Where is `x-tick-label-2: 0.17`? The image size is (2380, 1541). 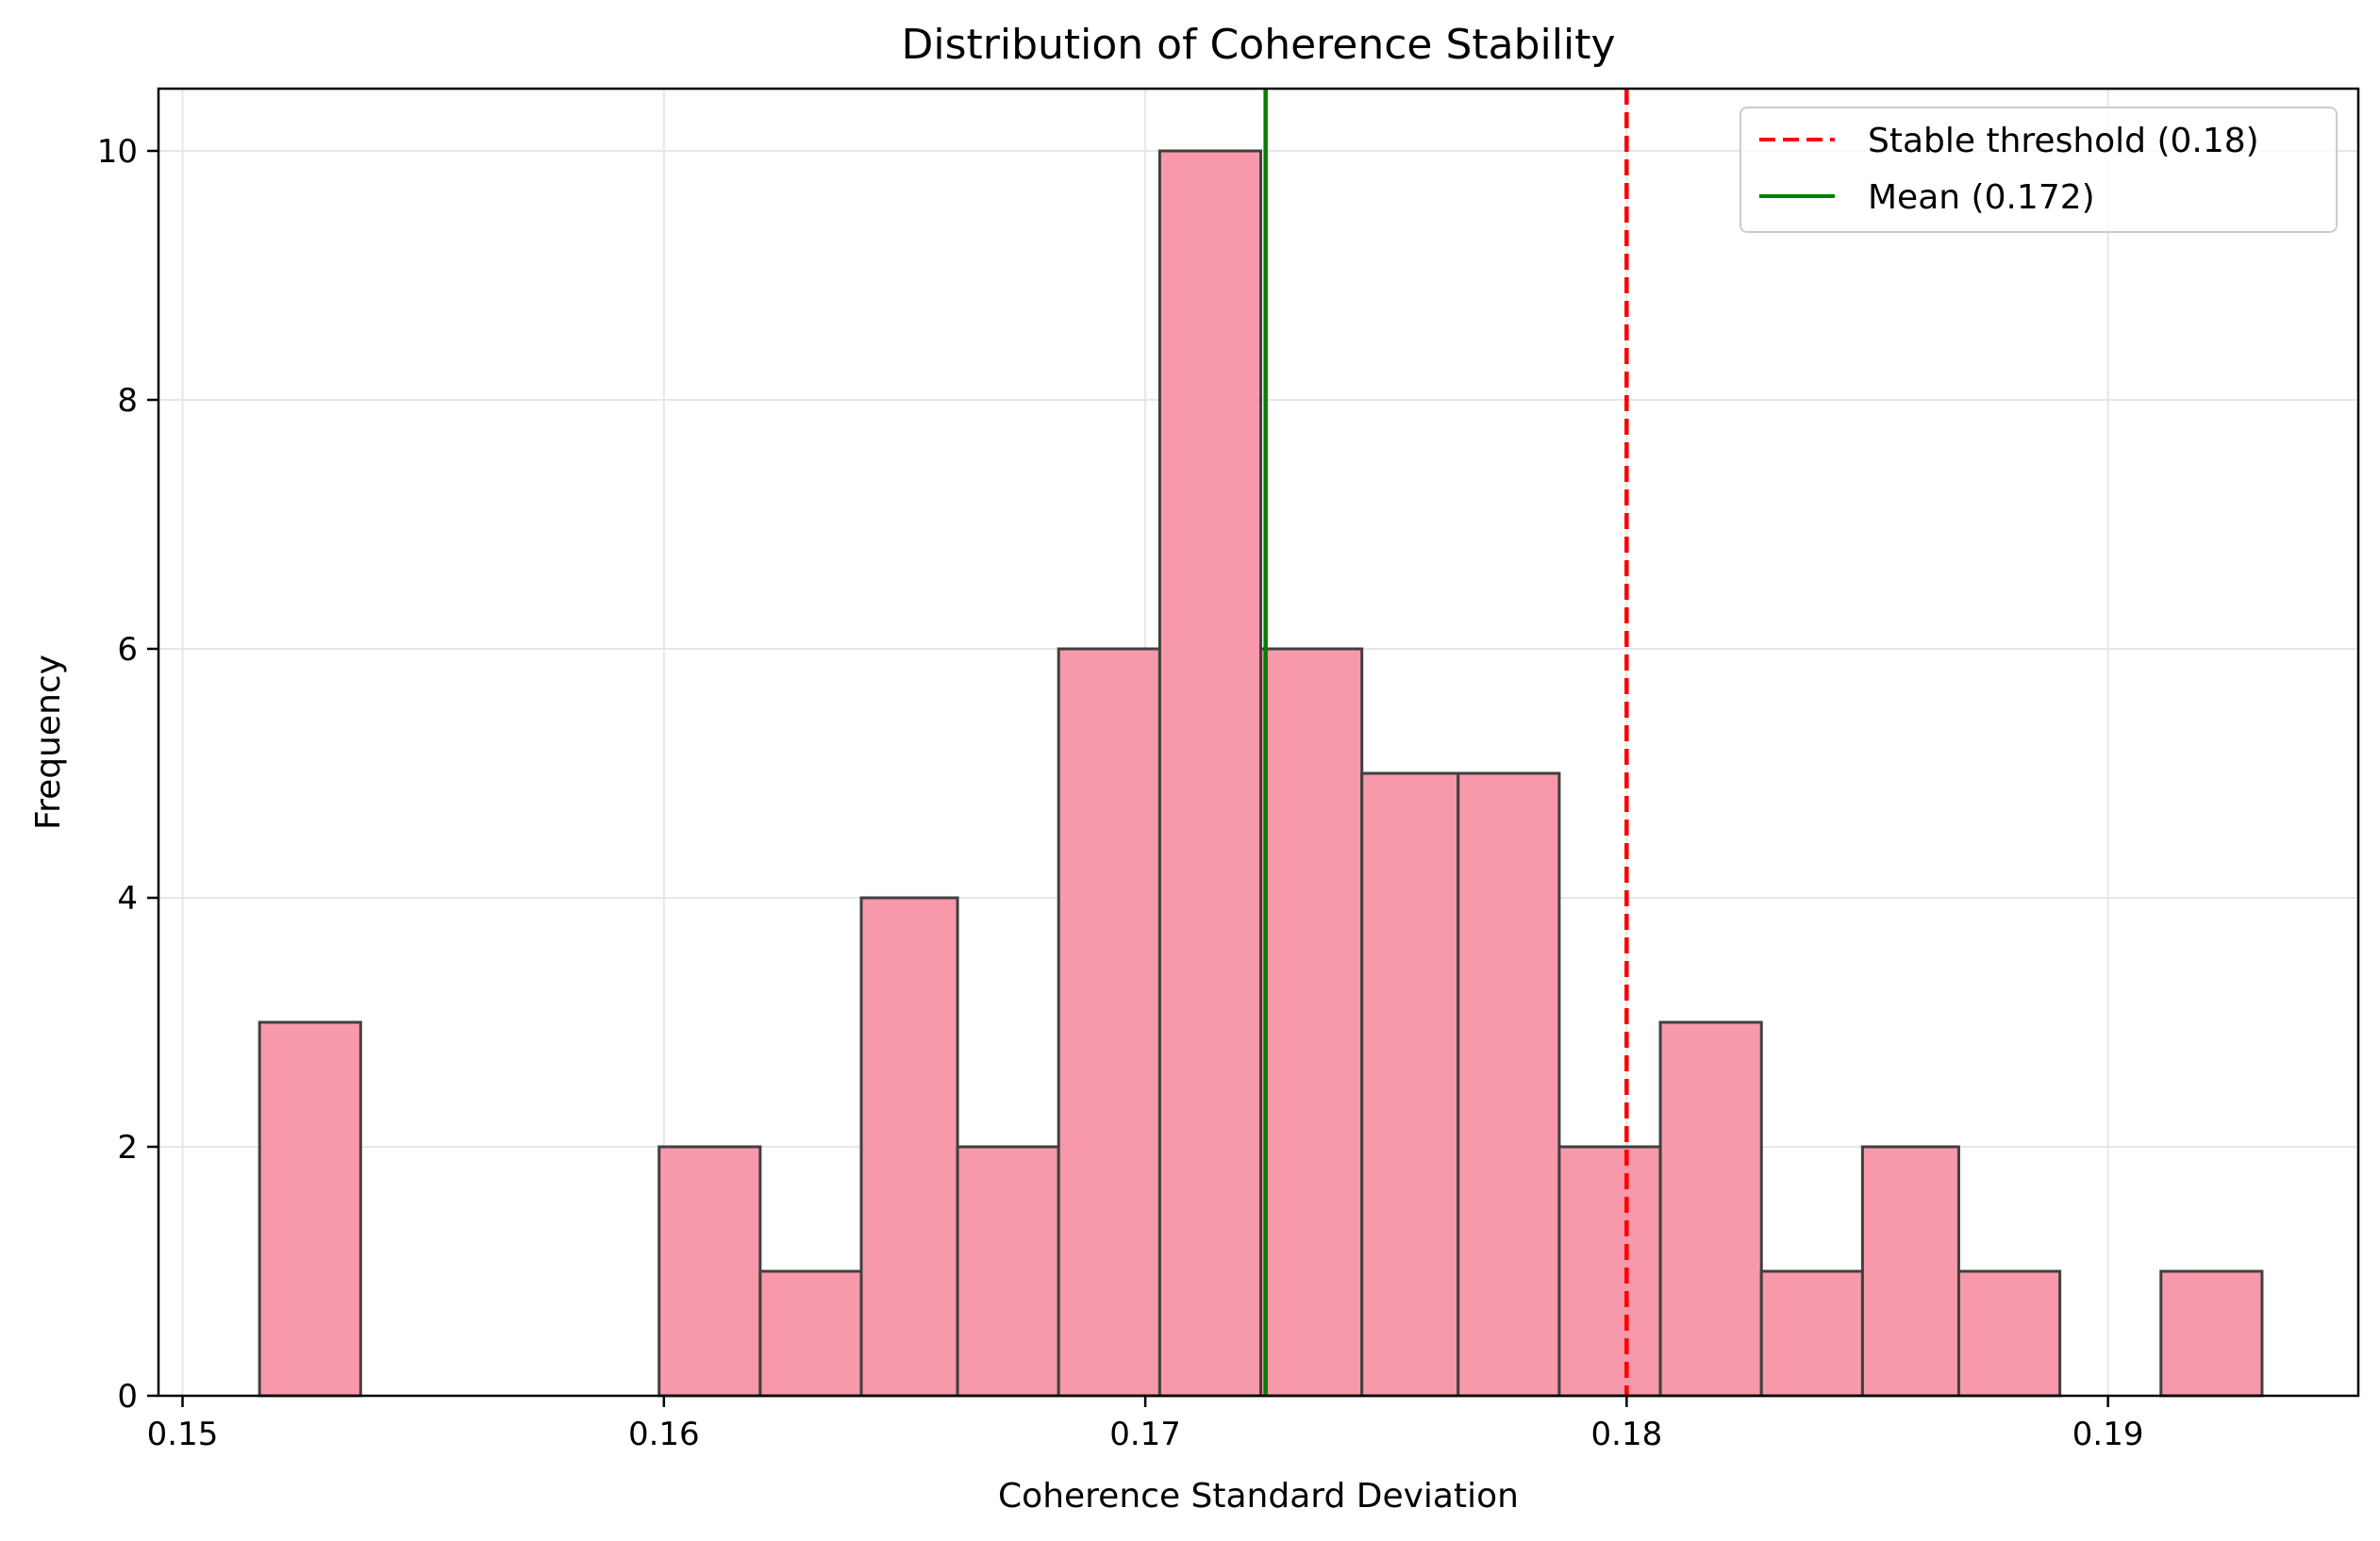
x-tick-label-2: 0.17 is located at coordinates (1145, 1434).